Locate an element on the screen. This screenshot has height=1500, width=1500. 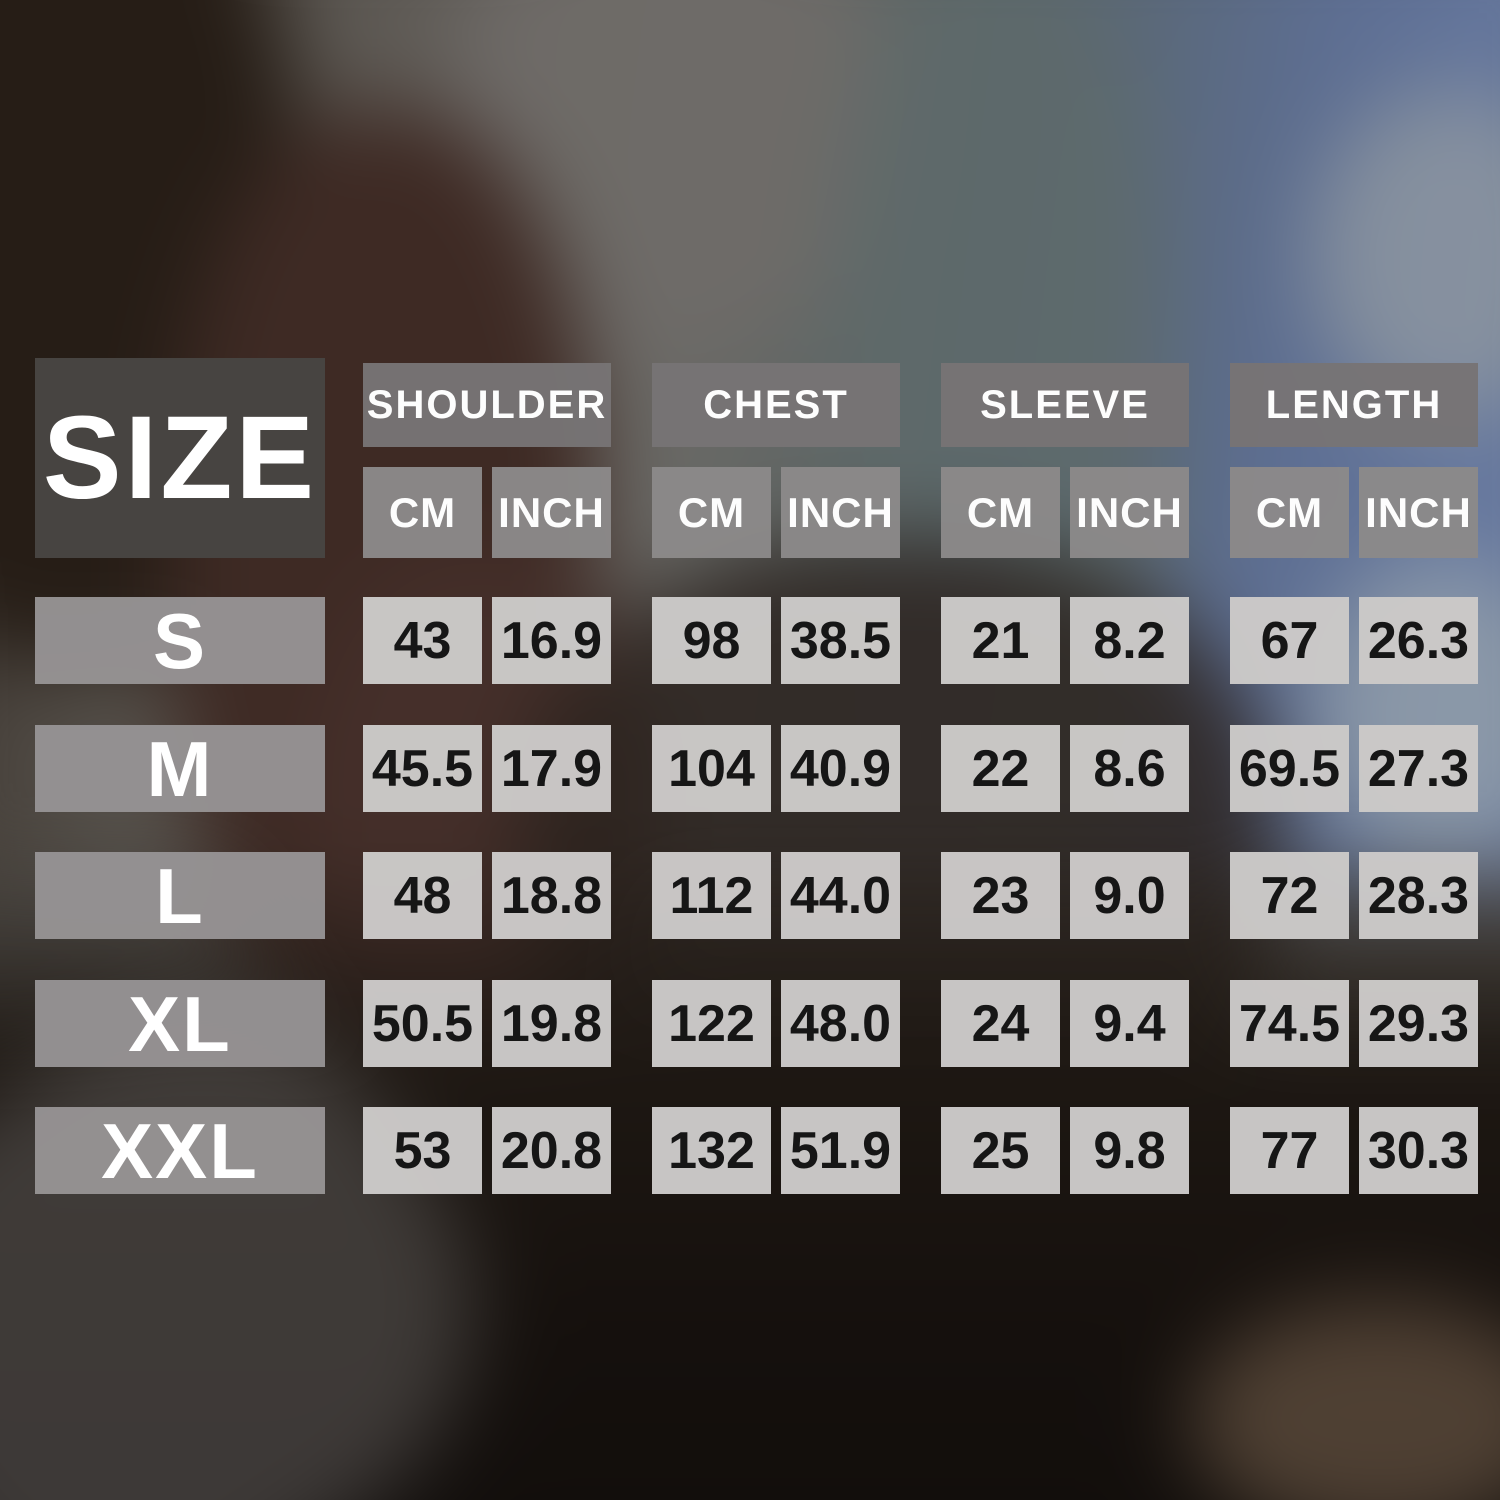
column-header-sleeve: SLEEVE is located at coordinates (1065, 405).